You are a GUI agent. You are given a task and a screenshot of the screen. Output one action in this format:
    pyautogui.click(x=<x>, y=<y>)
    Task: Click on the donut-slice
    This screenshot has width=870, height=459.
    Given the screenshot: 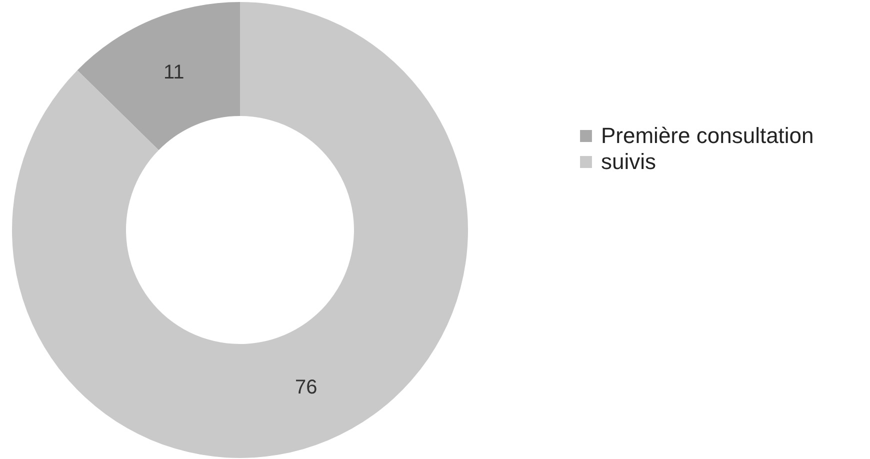 What is the action you would take?
    pyautogui.click(x=158, y=76)
    